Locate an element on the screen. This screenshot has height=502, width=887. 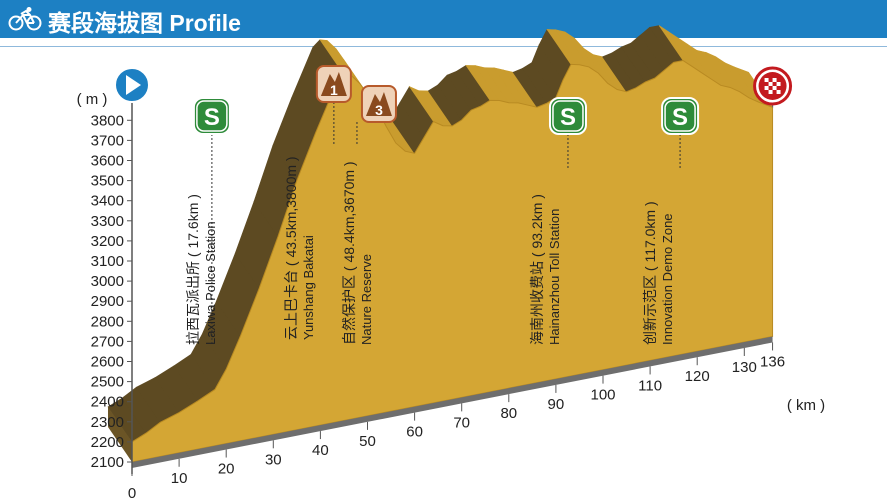
y-tick-label: 3600 is located at coordinates (107, 161).